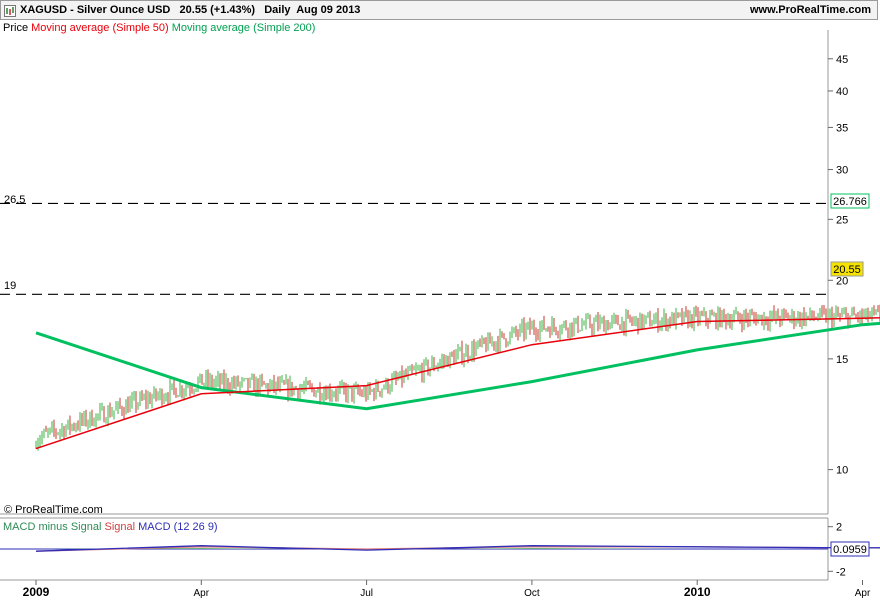  Describe the element at coordinates (10, 11) in the screenshot. I see `chart-menu-icon` at that location.